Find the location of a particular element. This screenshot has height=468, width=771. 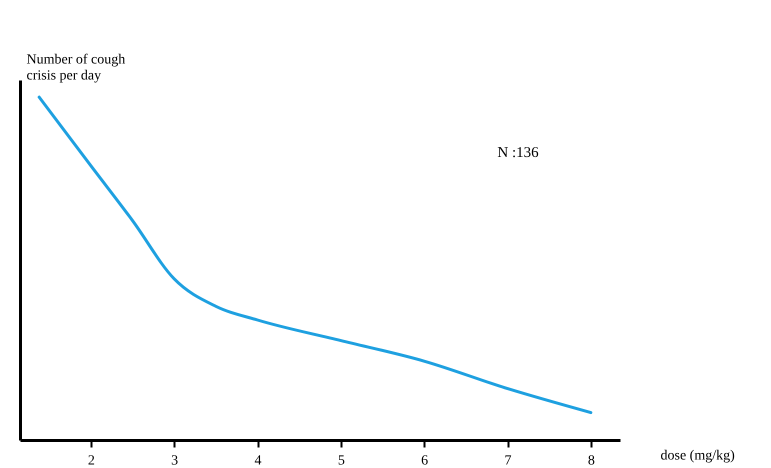

x-tick-label: 8 is located at coordinates (591, 461).